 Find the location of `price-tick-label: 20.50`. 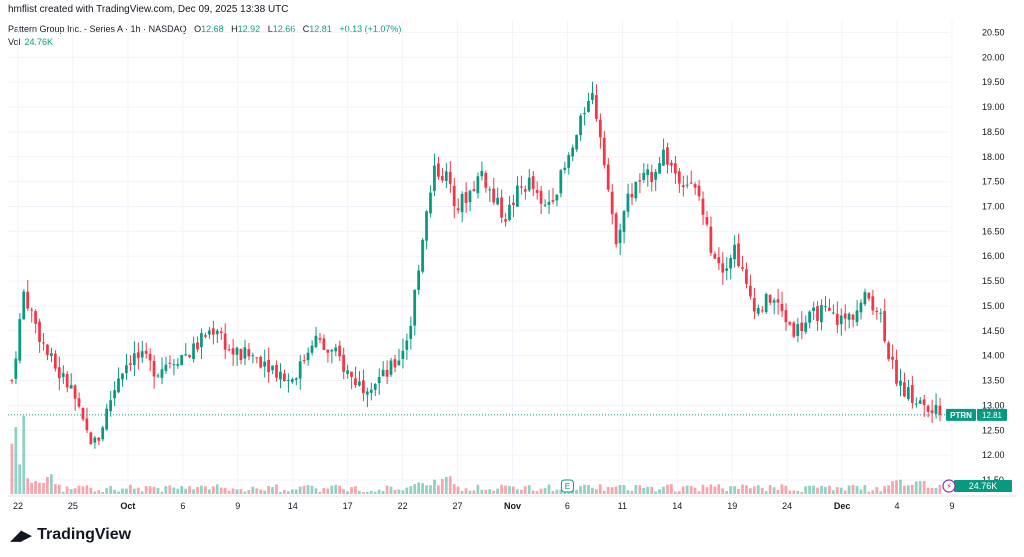

price-tick-label: 20.50 is located at coordinates (993, 32).